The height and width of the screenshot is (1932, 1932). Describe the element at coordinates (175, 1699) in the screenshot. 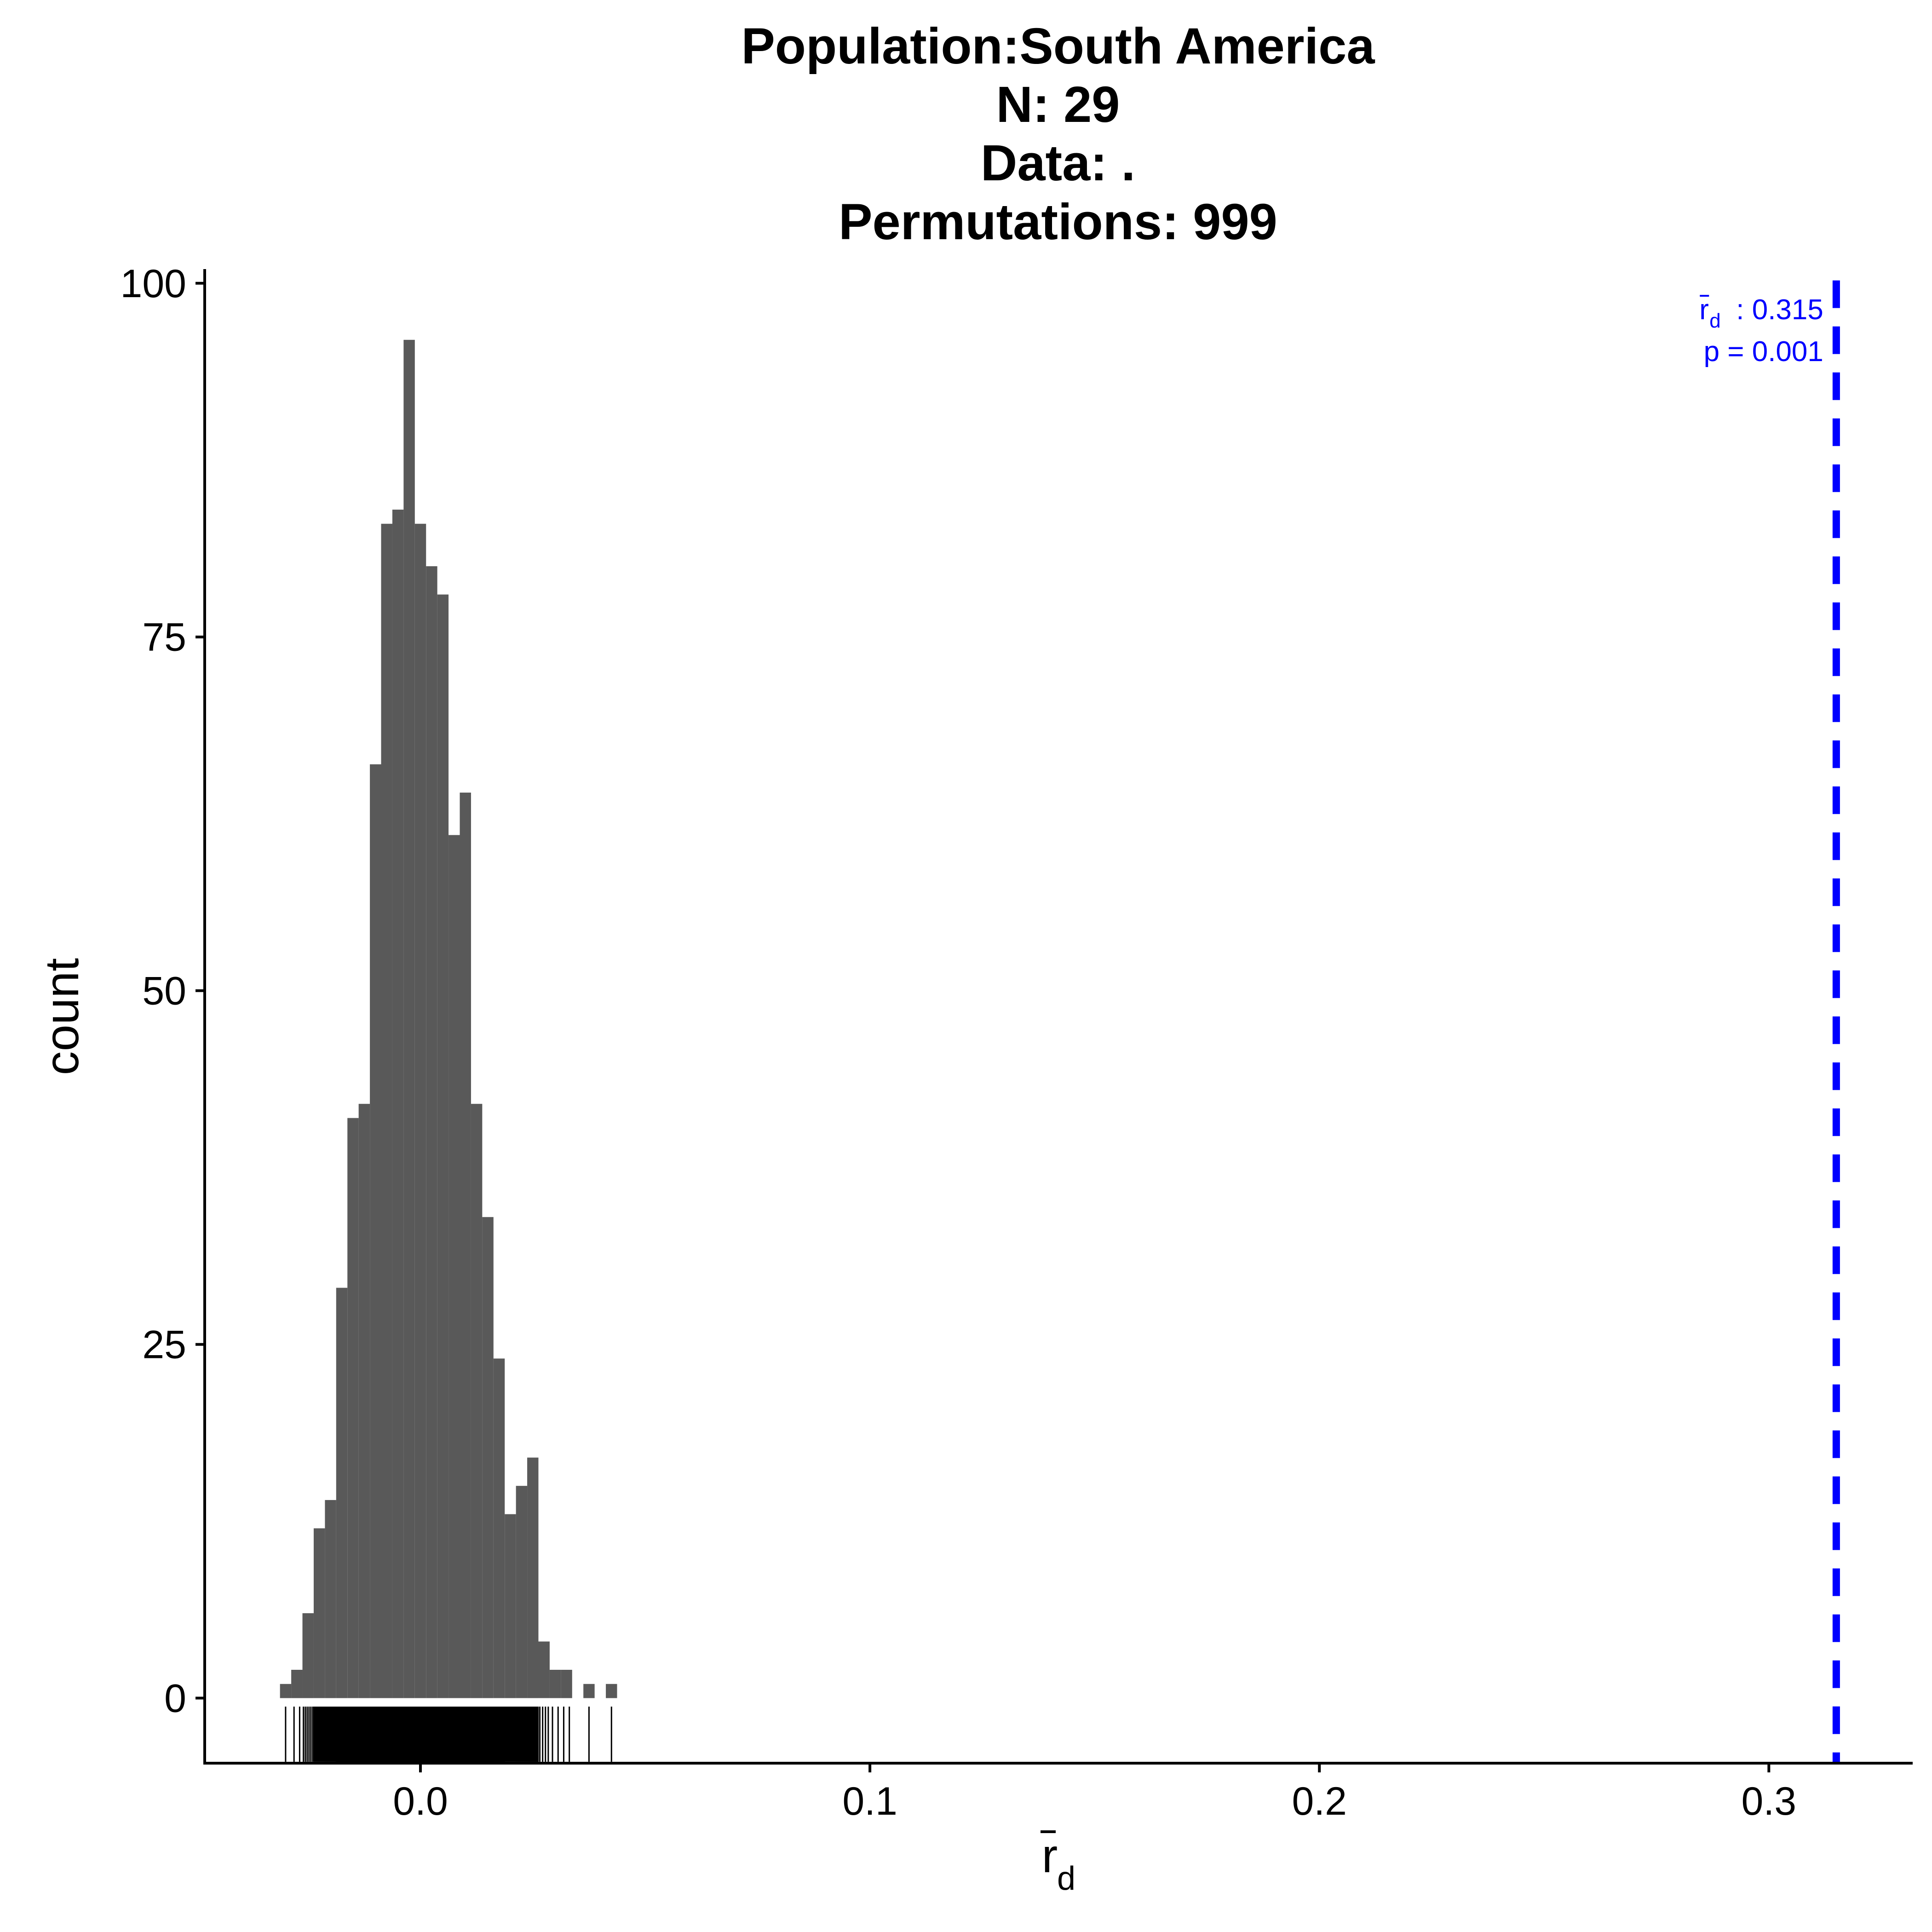

I see `y-tick-label: 0` at that location.